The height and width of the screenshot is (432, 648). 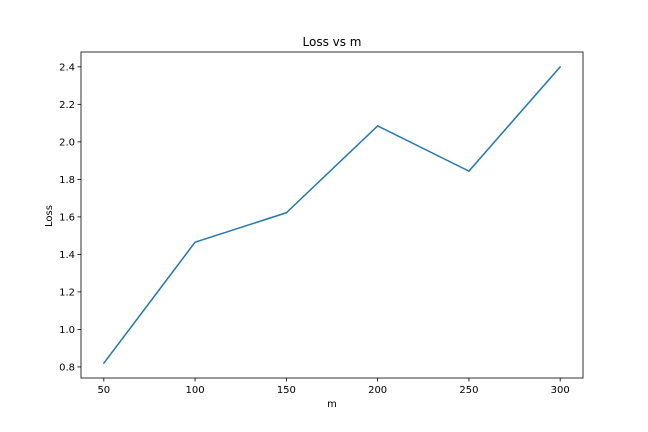 What do you see at coordinates (67, 292) in the screenshot?
I see `y-tick-label: 1.2` at bounding box center [67, 292].